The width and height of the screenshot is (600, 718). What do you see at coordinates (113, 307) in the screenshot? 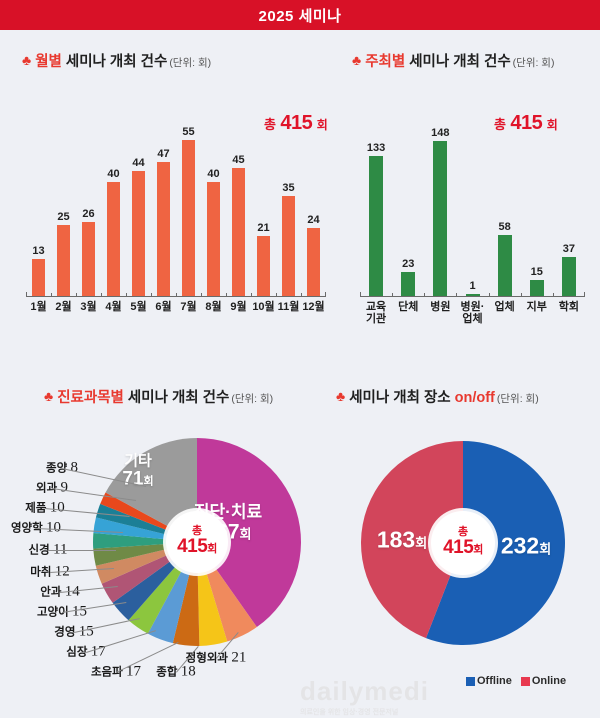
I see `x-axis-label: 4월` at bounding box center [113, 307].